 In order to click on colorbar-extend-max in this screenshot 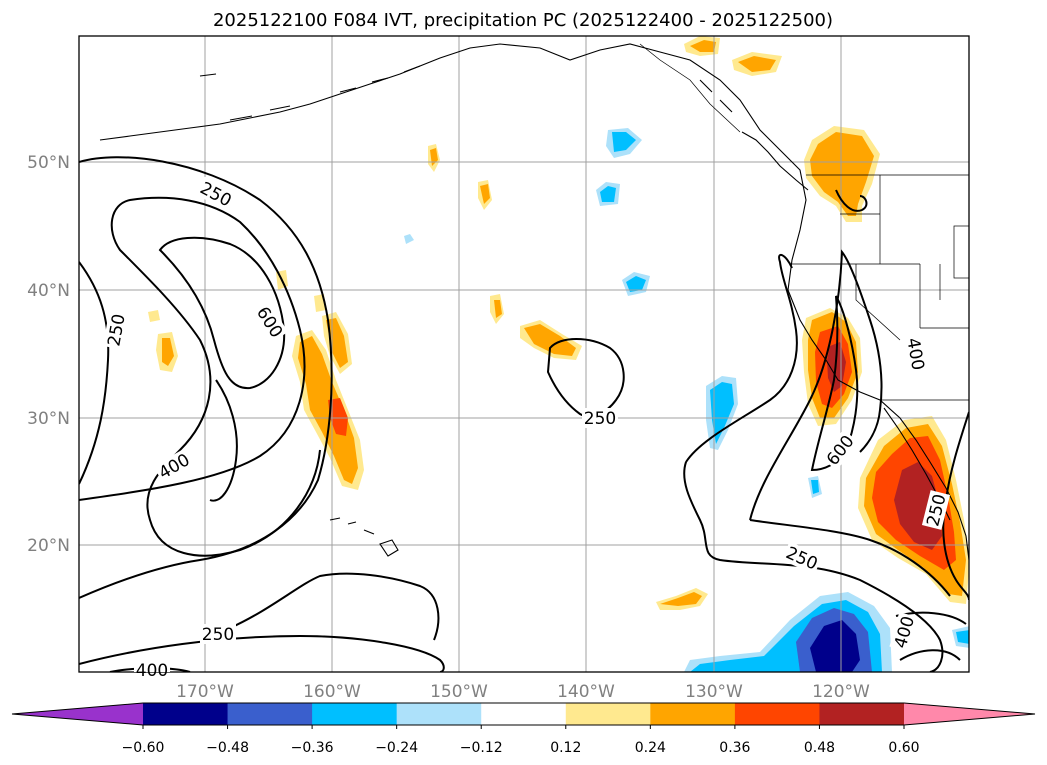, I will do `click(969, 714)`.